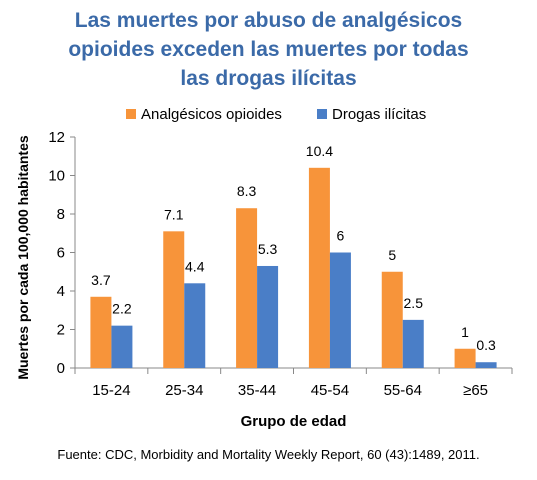  I want to click on title-line-3: las drogas ilícitas, so click(268, 78).